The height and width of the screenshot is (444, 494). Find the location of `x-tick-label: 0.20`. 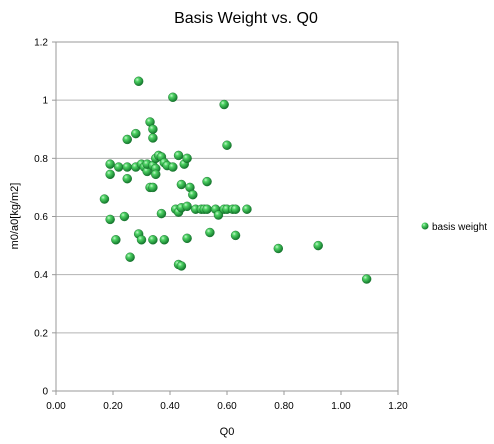

x-tick-label: 0.20 is located at coordinates (113, 406).